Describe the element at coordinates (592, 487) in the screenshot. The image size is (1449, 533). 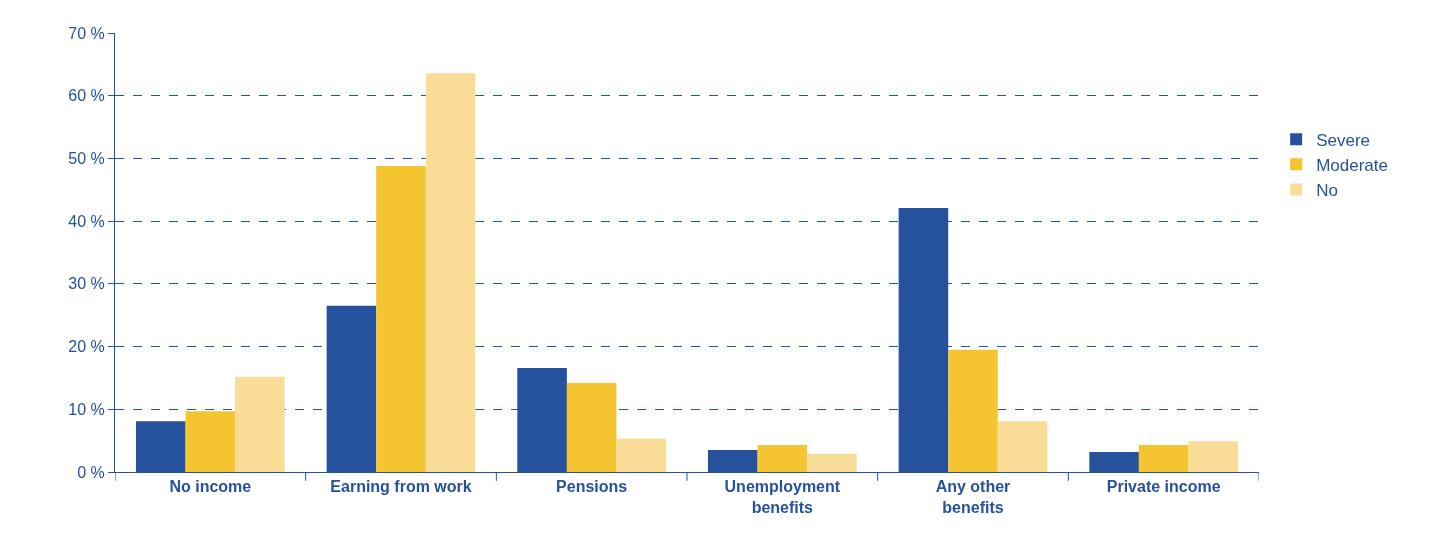
I see `x-tick-label: Pensions` at that location.